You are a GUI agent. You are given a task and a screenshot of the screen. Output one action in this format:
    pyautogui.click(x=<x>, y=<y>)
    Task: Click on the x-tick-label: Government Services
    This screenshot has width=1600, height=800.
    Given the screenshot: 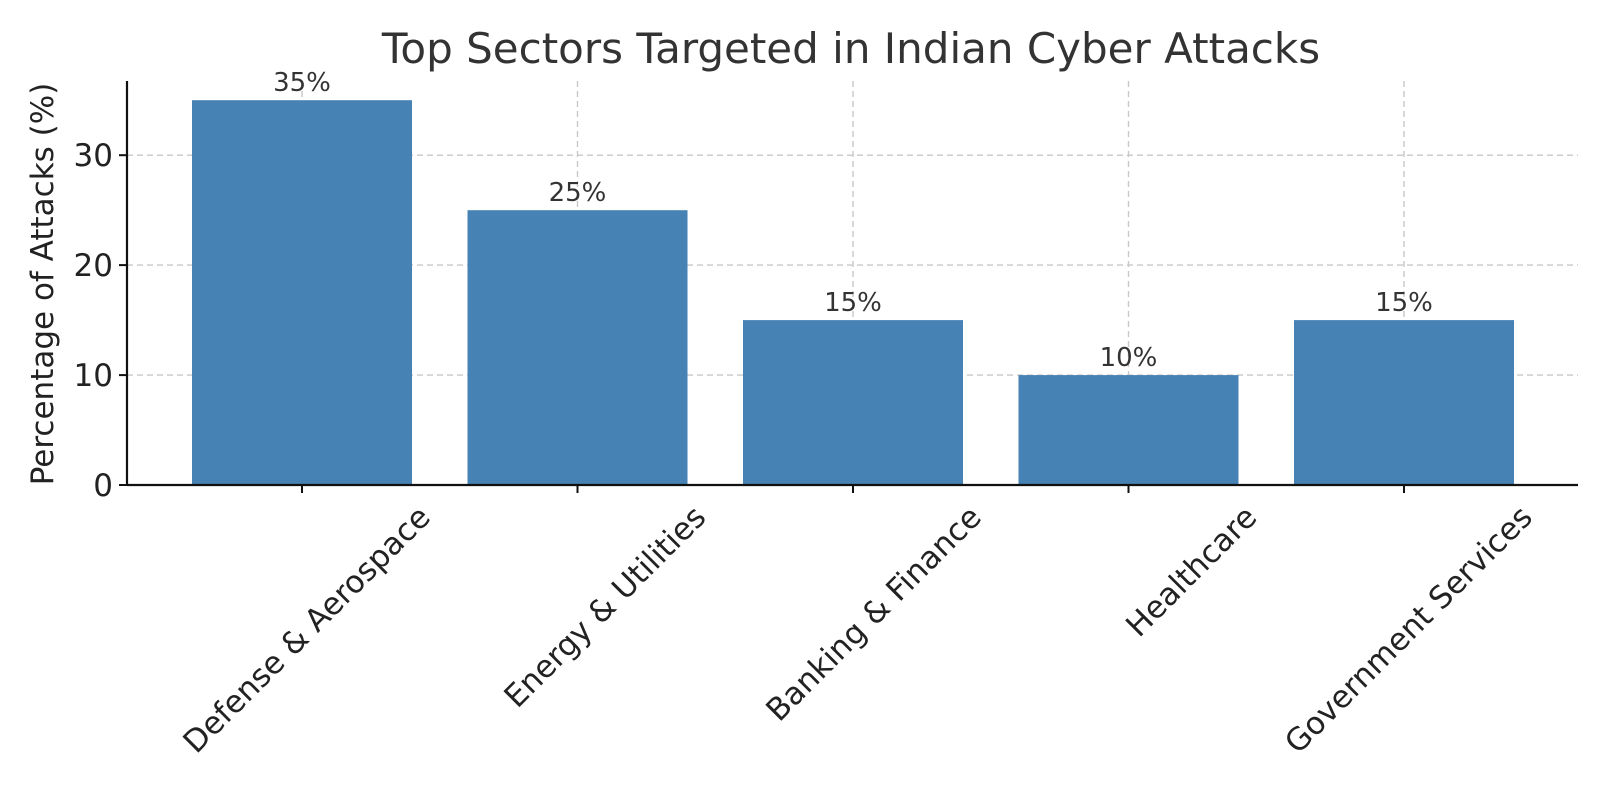 What is the action you would take?
    pyautogui.click(x=1409, y=630)
    